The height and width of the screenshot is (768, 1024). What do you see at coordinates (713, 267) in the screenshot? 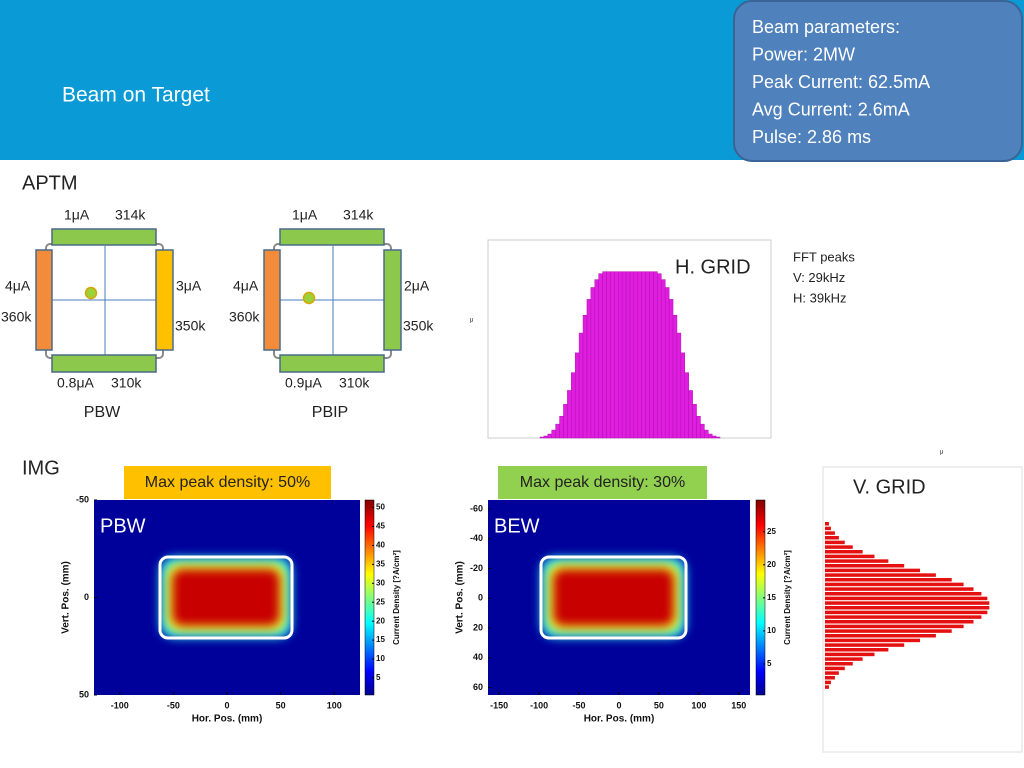
I see `hgrid-label: H. GRID` at bounding box center [713, 267].